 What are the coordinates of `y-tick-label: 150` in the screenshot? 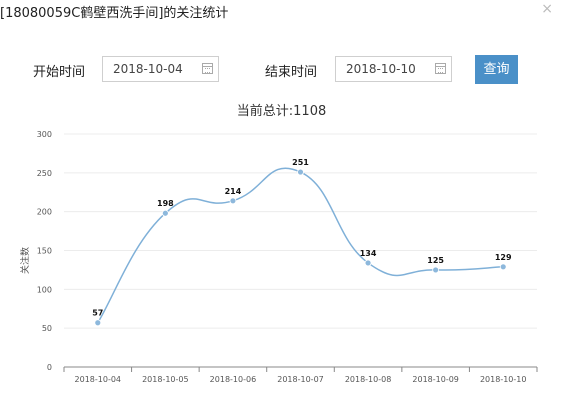 It's located at (44, 251).